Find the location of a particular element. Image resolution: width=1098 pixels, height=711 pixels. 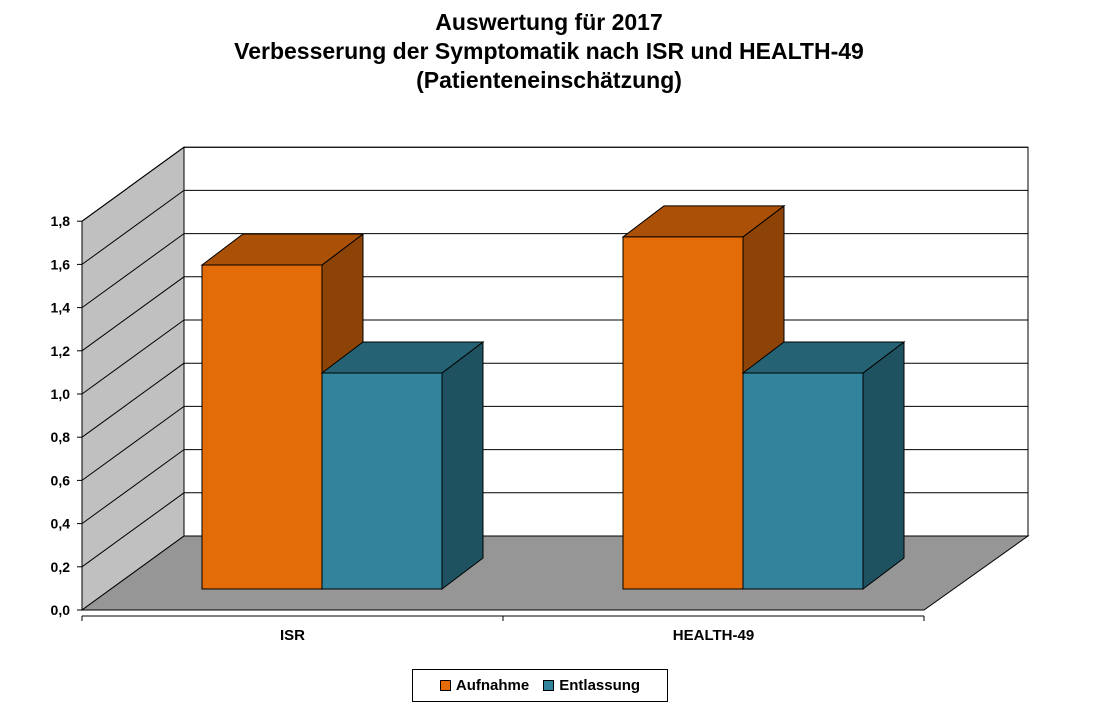

x-category-label: ISR is located at coordinates (292, 635).